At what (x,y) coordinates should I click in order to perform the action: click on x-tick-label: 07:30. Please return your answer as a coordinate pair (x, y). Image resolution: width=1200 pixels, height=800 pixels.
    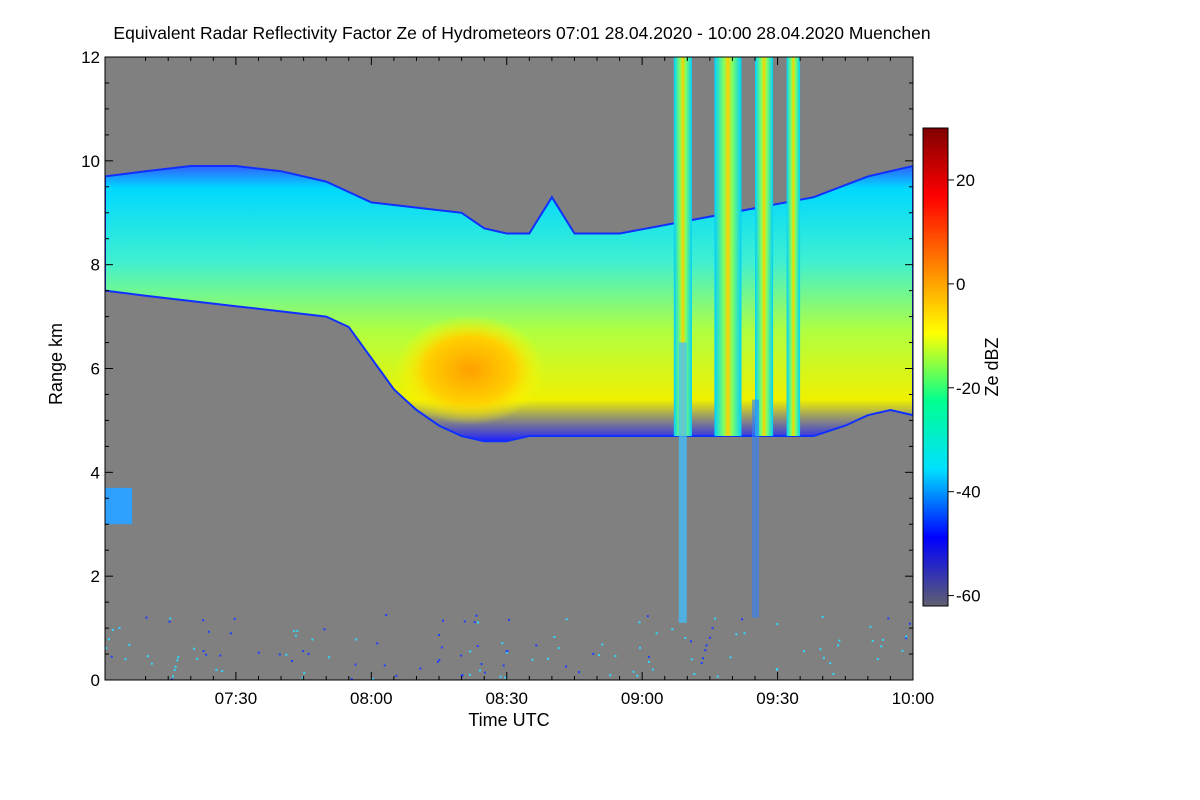
    Looking at the image, I should click on (236, 698).